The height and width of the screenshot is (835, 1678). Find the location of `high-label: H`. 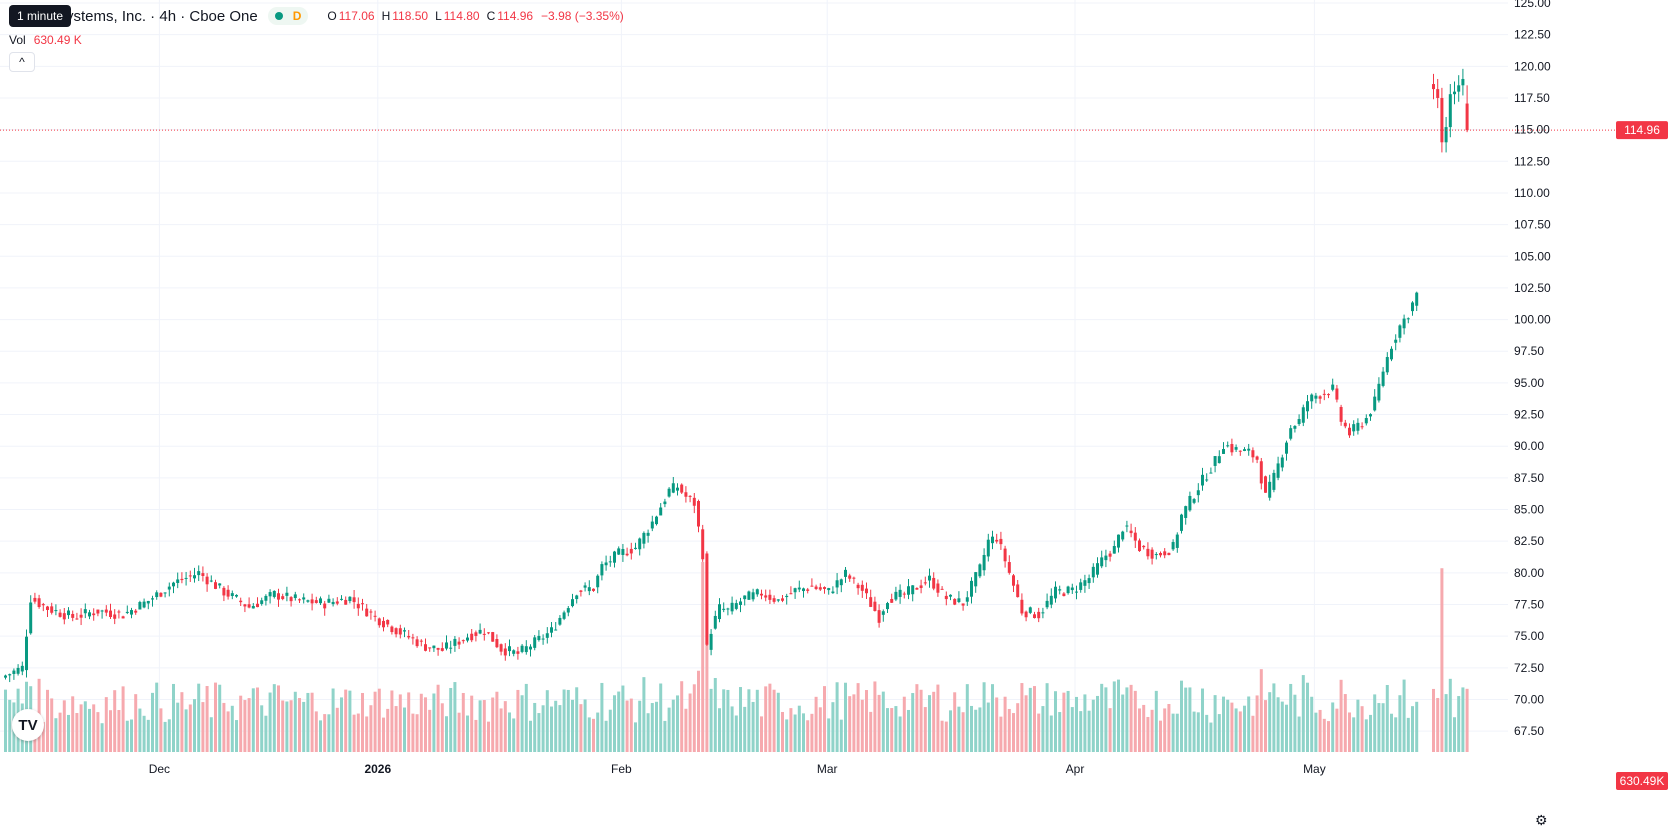

high-label: H is located at coordinates (386, 16).